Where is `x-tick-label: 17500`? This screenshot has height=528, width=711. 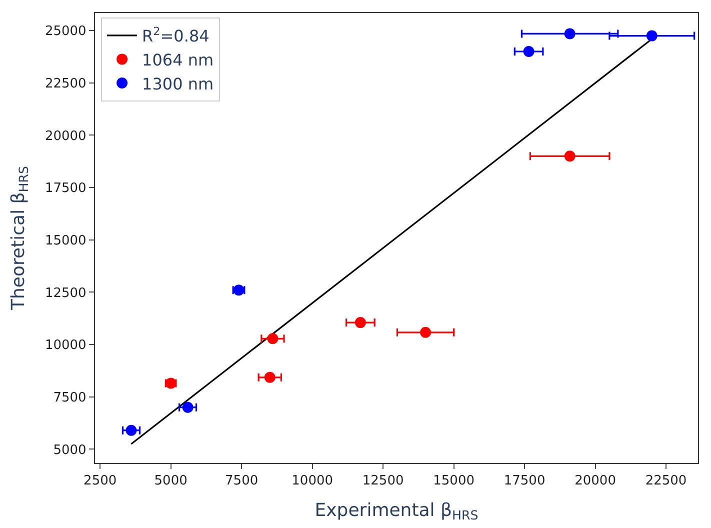 x-tick-label: 17500 is located at coordinates (525, 481).